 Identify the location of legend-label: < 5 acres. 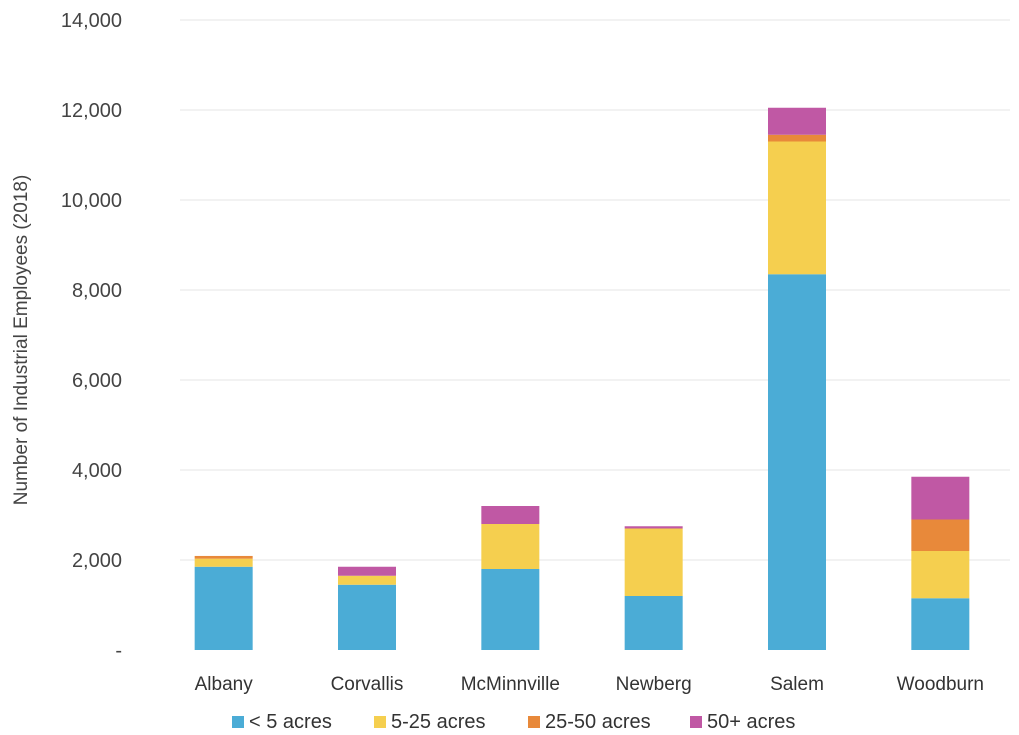
(290, 722).